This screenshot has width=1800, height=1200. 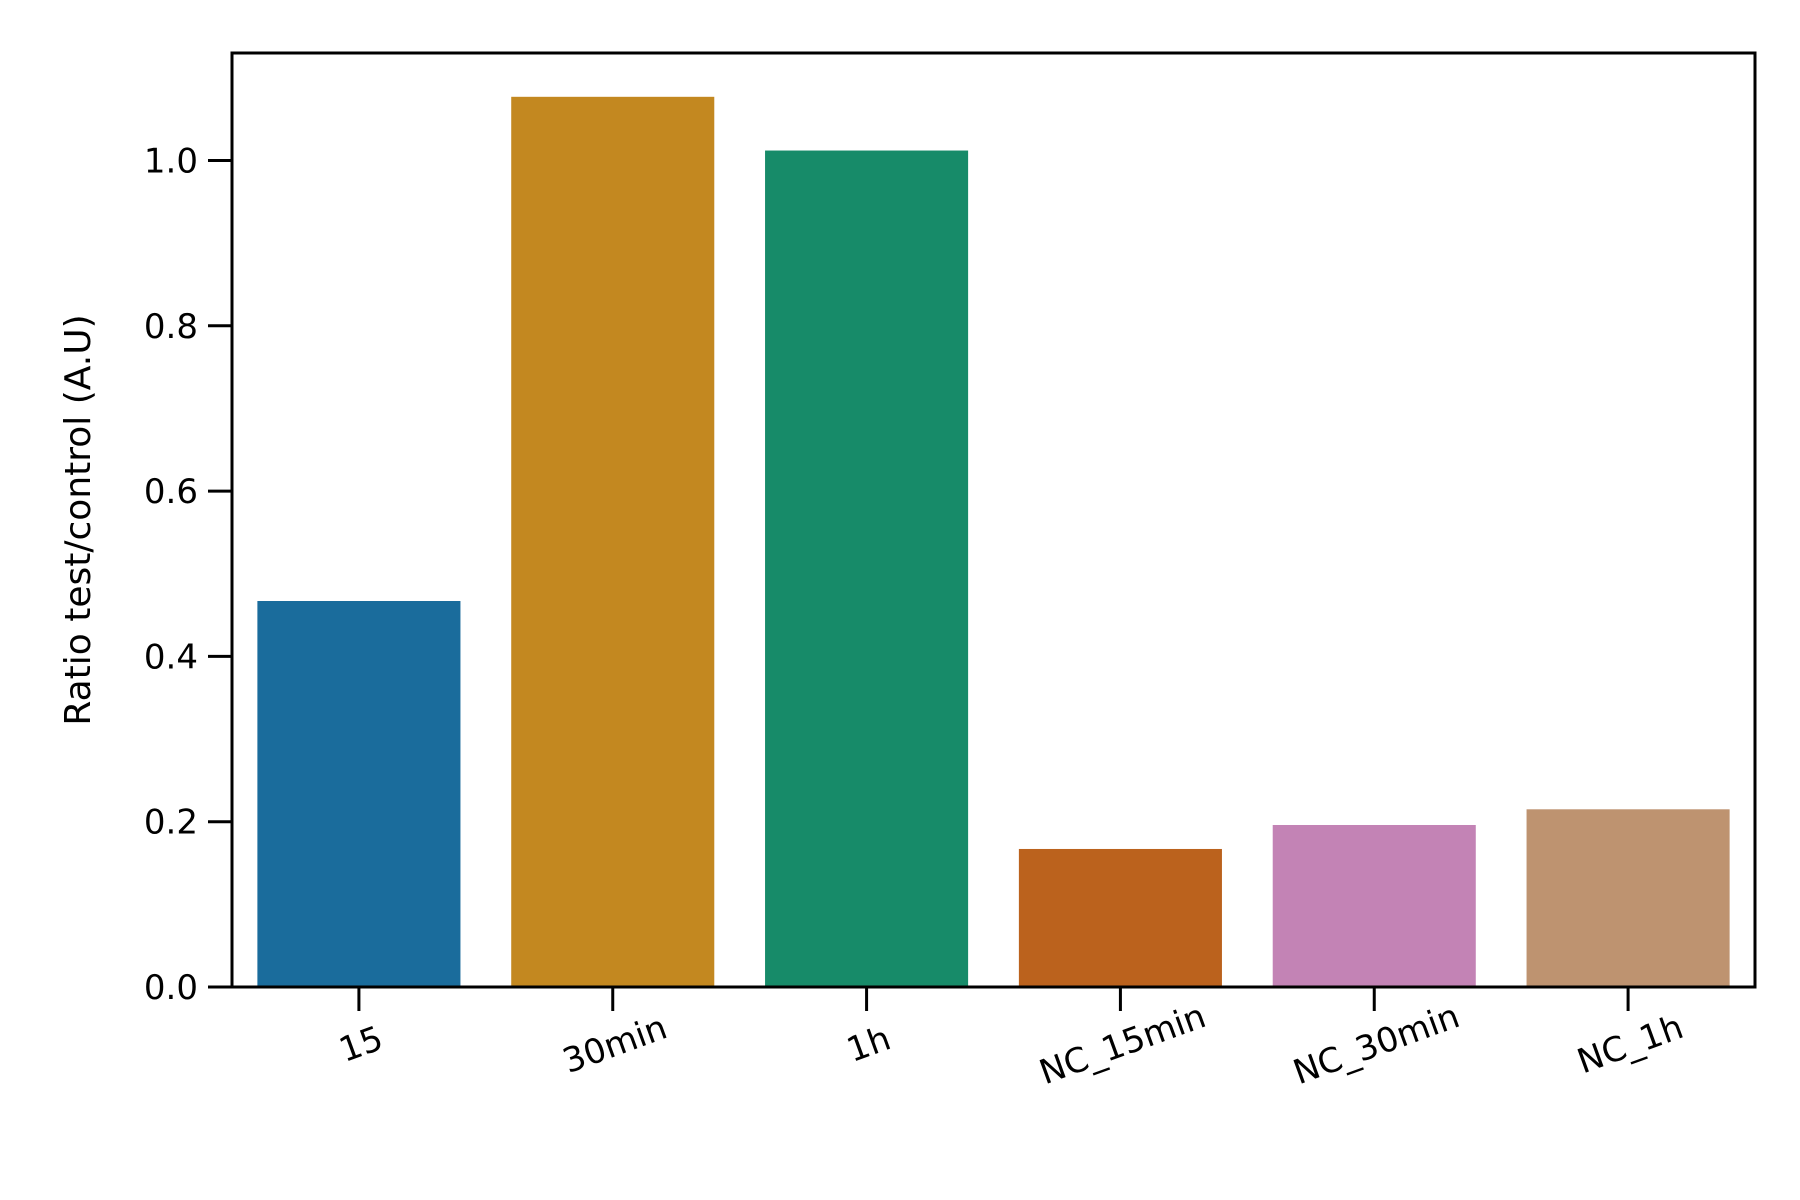 What do you see at coordinates (1630, 1044) in the screenshot?
I see `x-tick-label: NC_1h` at bounding box center [1630, 1044].